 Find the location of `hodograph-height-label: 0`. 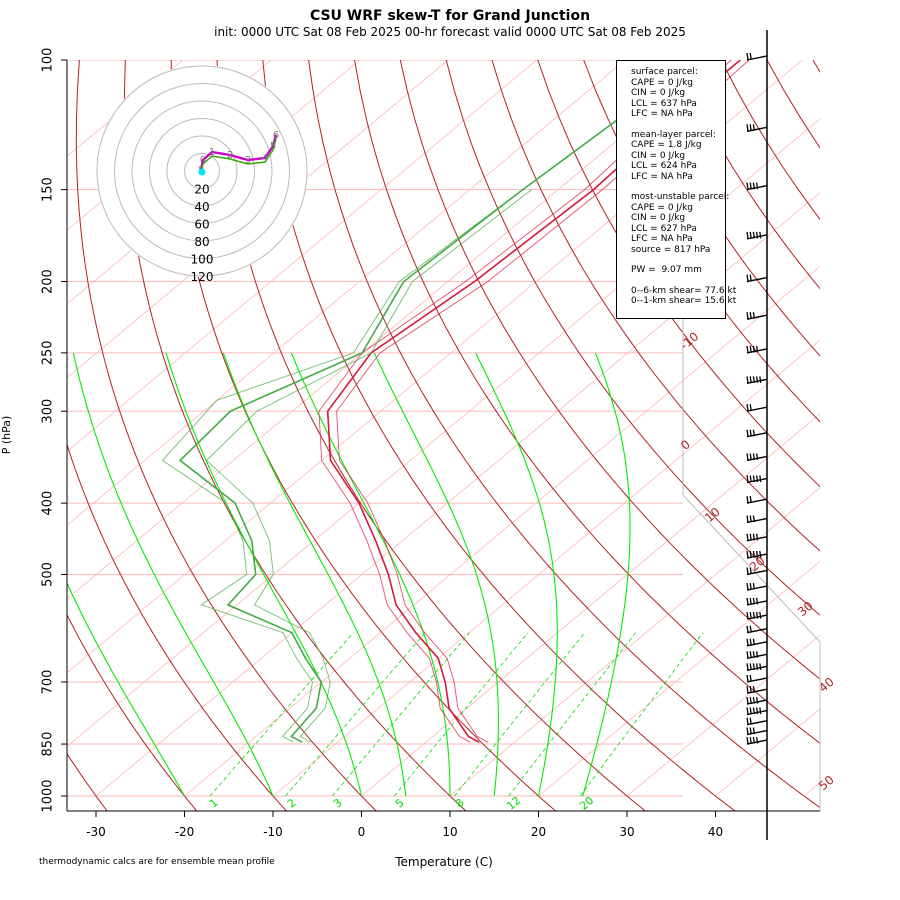

hodograph-height-label: 0 is located at coordinates (203, 160).